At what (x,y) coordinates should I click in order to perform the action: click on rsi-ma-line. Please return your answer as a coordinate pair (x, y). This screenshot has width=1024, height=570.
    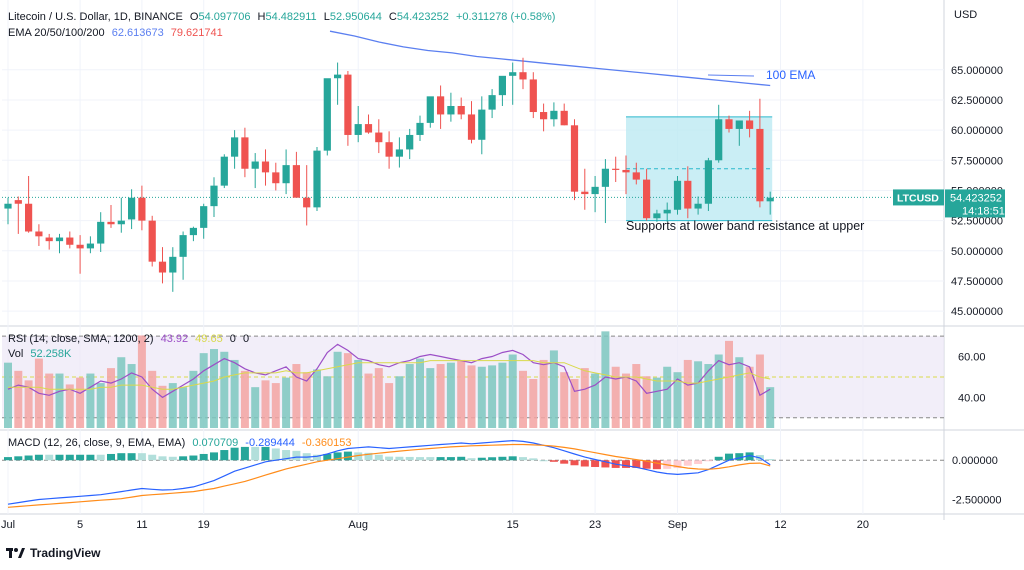
    Looking at the image, I should click on (389, 375).